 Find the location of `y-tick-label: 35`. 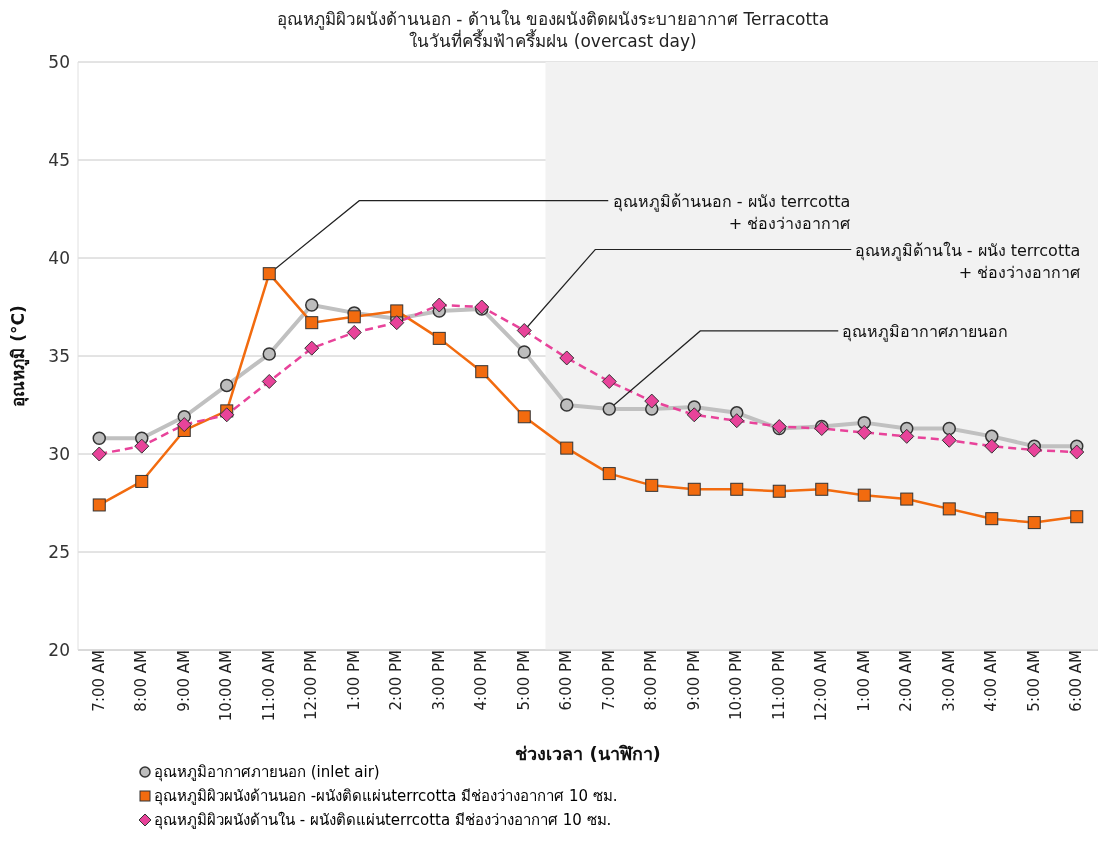

y-tick-label: 35 is located at coordinates (59, 356).